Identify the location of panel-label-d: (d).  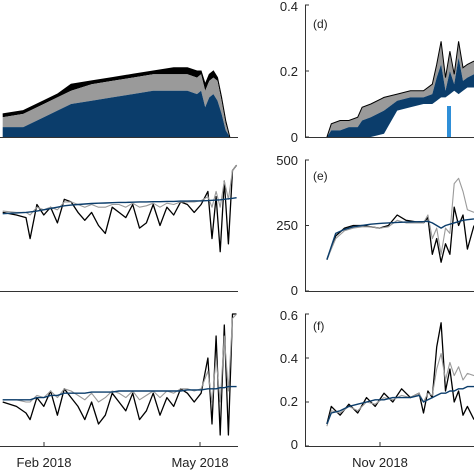
(320, 24).